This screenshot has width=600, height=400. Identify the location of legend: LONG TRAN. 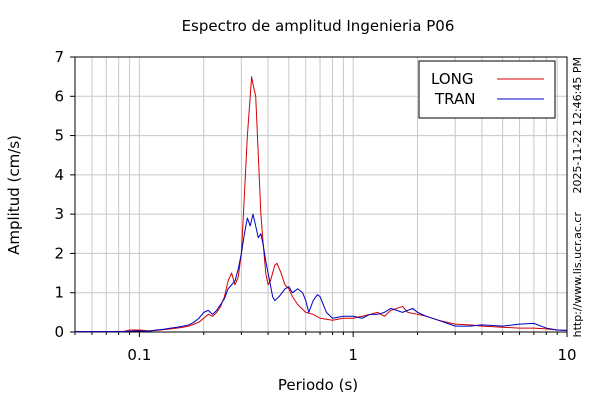
(487, 89).